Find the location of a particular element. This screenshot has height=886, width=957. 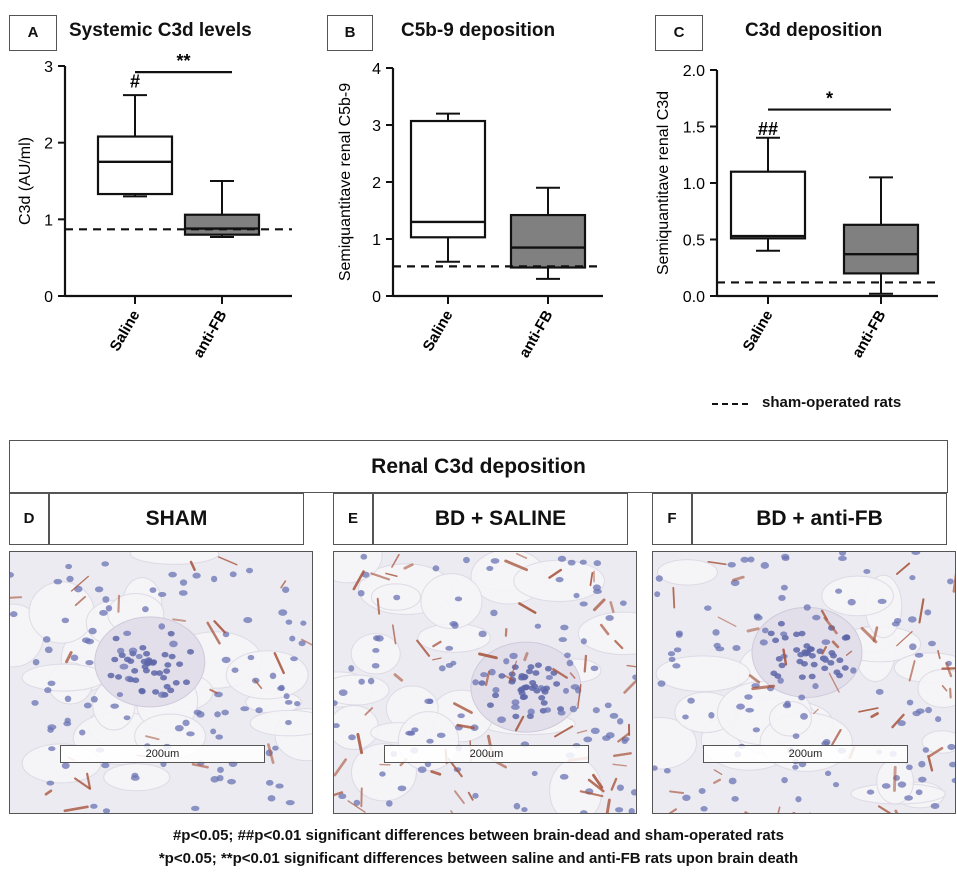

legend-label: sham-operated rats is located at coordinates (832, 402).